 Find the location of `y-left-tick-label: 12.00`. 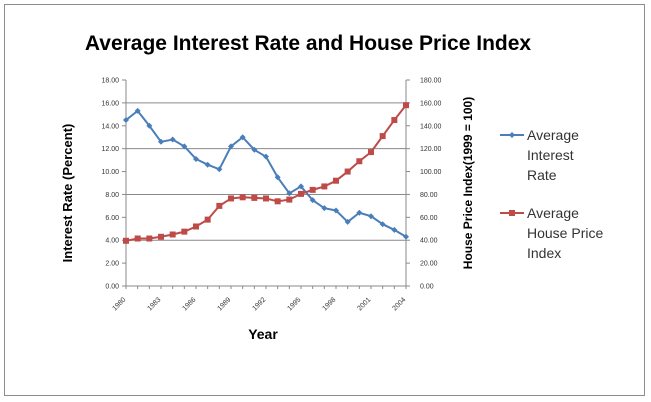

y-left-tick-label: 12.00 is located at coordinates (110, 149).